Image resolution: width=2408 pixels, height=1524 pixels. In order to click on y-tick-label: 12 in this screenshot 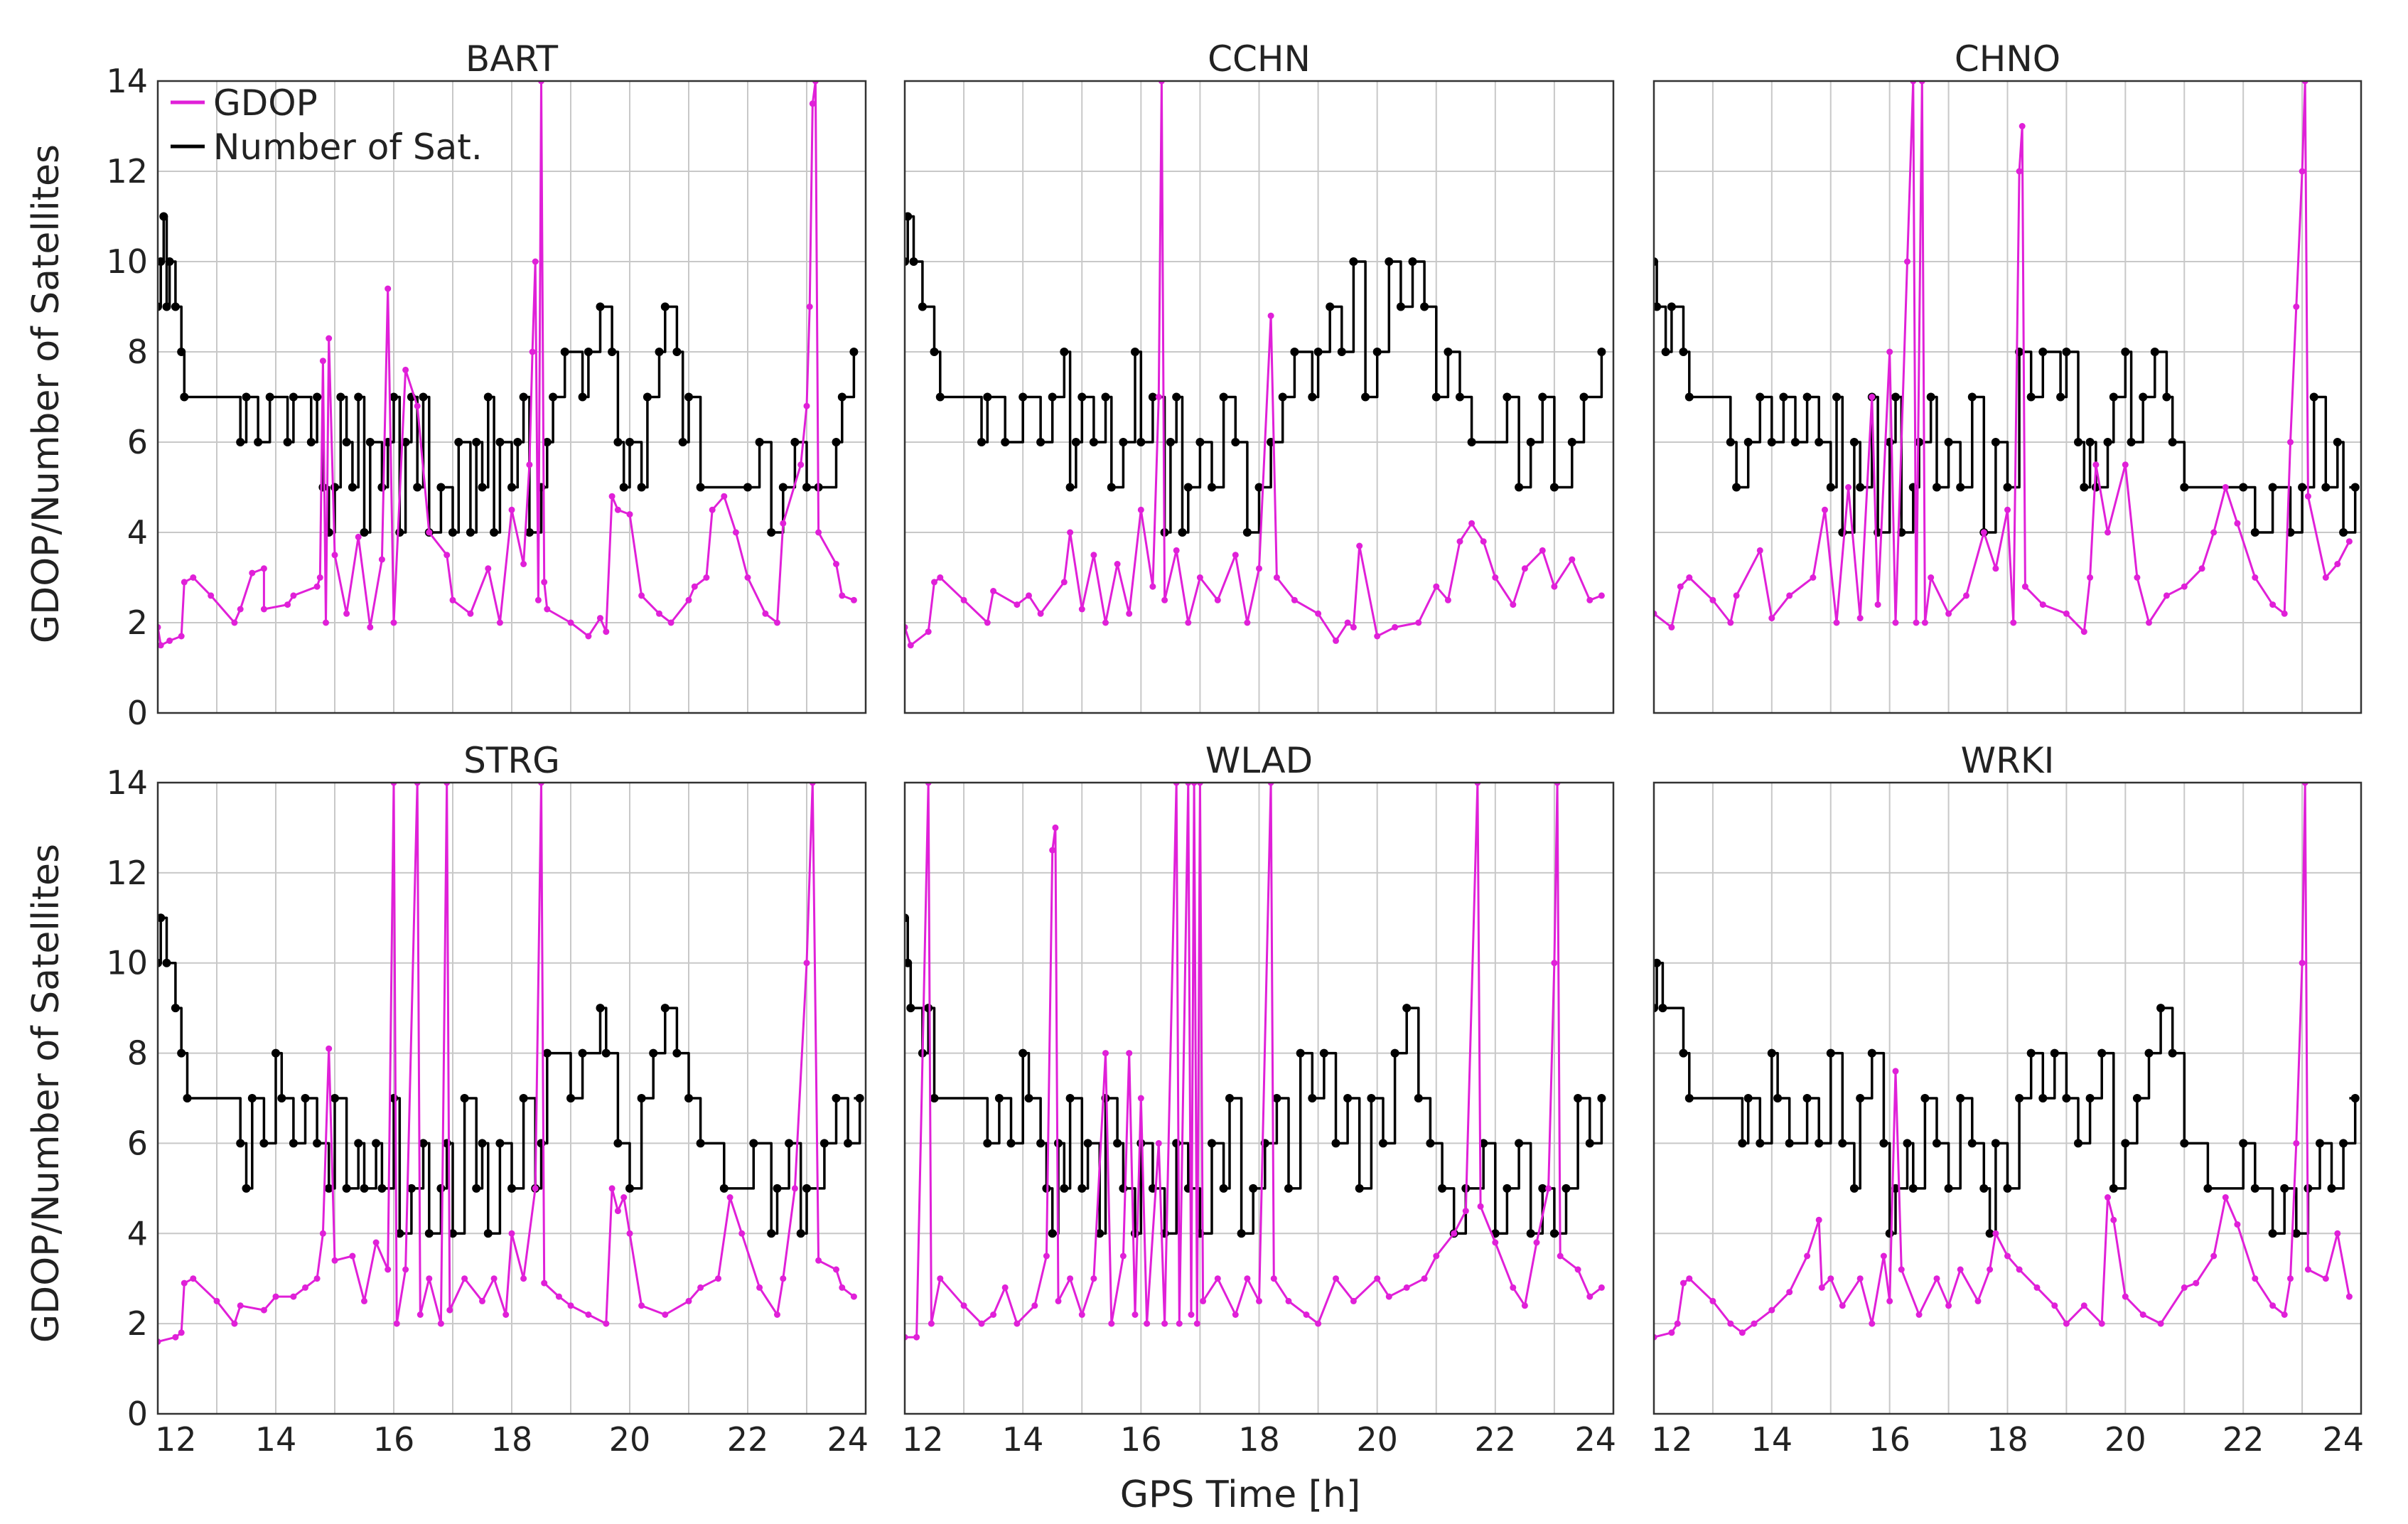, I will do `click(127, 873)`.